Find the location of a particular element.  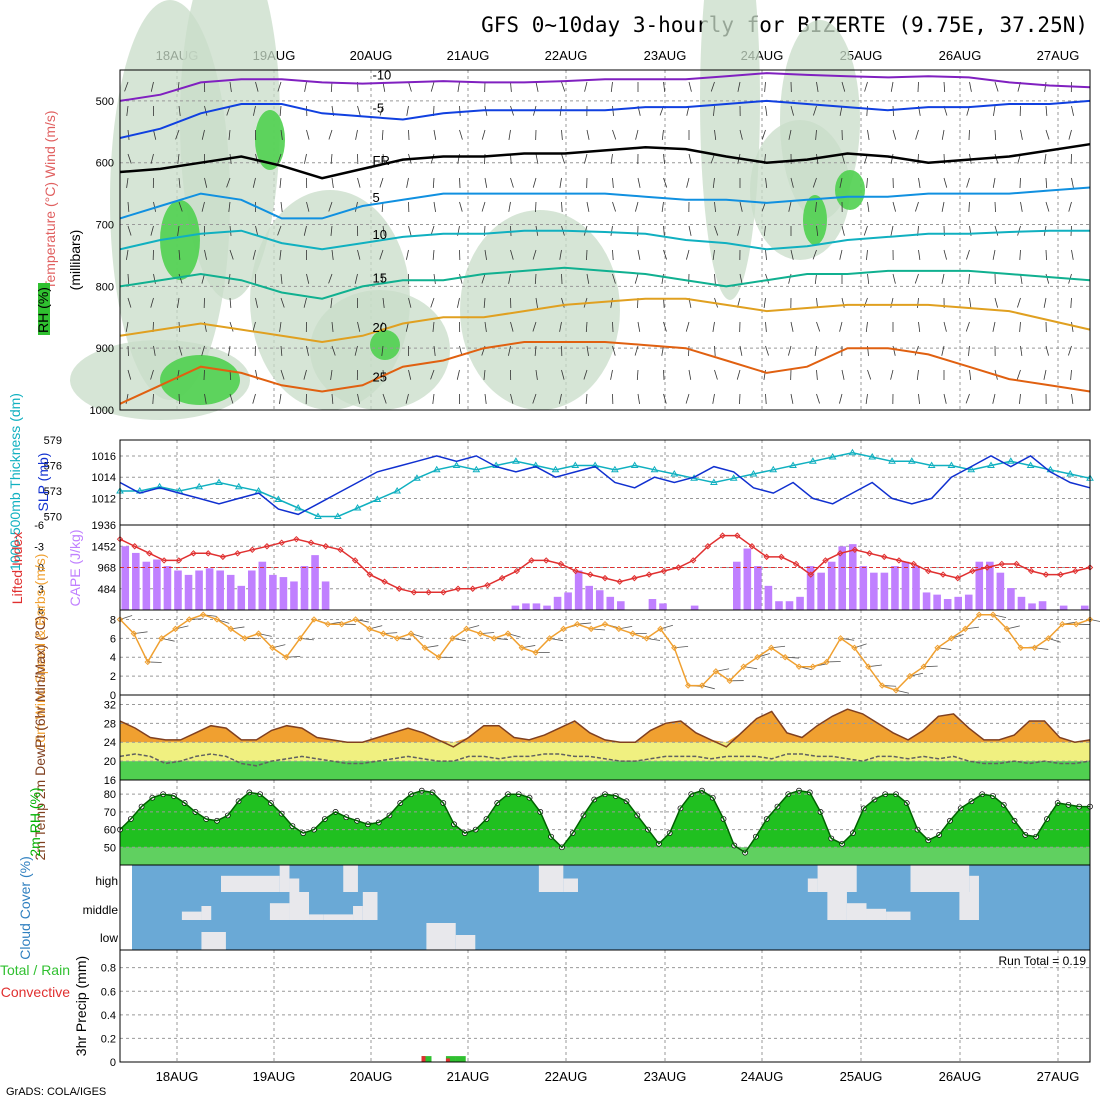

wind-ylabel: 10m Wind Speed & Barbs (m/s) is located at coordinates (40, 652).